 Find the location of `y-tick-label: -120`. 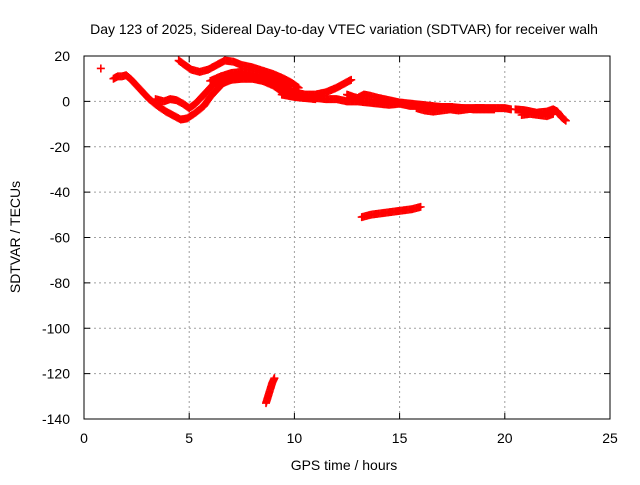

y-tick-label: -120 is located at coordinates (56, 374).